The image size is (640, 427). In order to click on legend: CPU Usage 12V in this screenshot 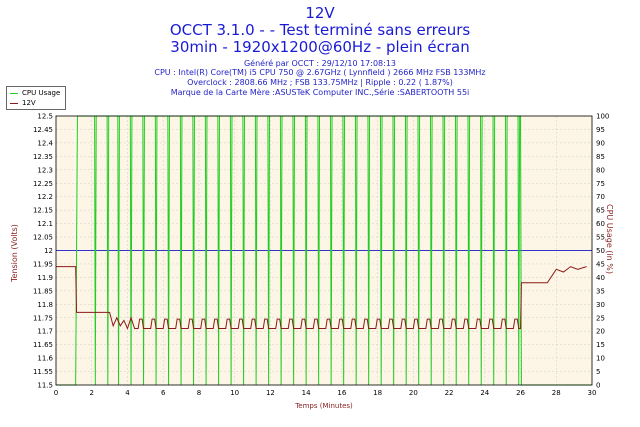, I will do `click(36, 98)`.